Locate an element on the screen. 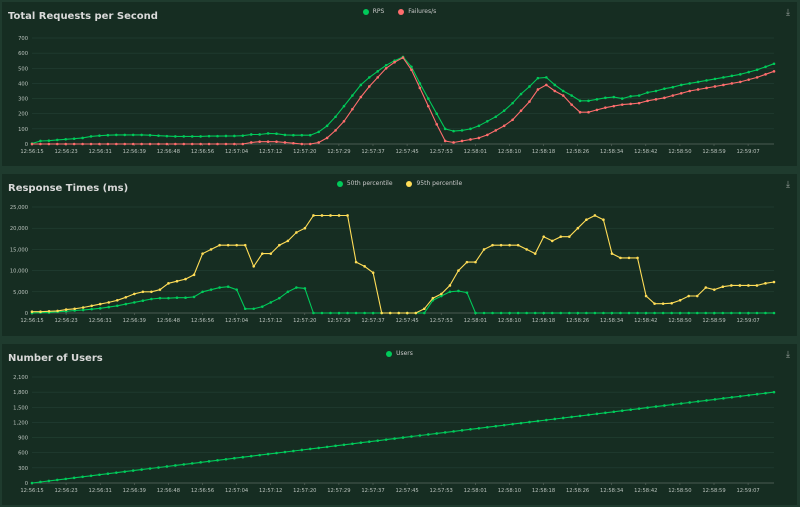 Image resolution: width=800 pixels, height=507 pixels. chart-legend: RPS Failures/s is located at coordinates (399, 11).